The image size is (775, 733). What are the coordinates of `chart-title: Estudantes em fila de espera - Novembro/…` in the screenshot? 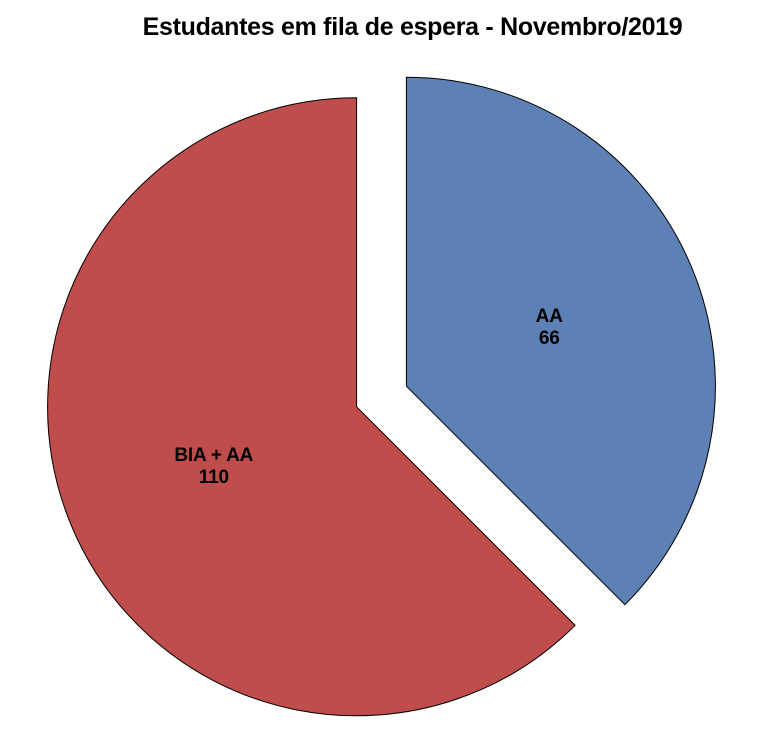 It's located at (412, 27).